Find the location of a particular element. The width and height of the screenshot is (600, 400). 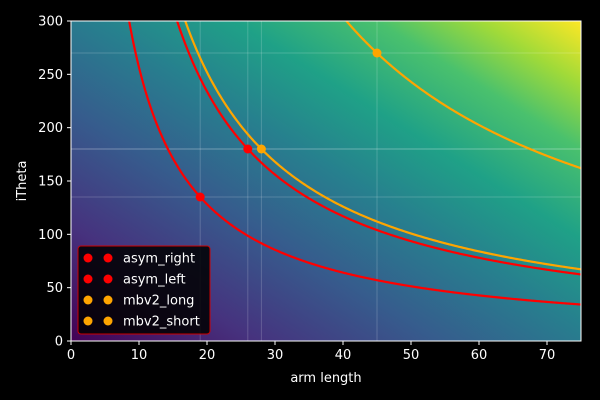

legend: asym_right asym_left mbv2_long mbv2_short is located at coordinates (144, 290).